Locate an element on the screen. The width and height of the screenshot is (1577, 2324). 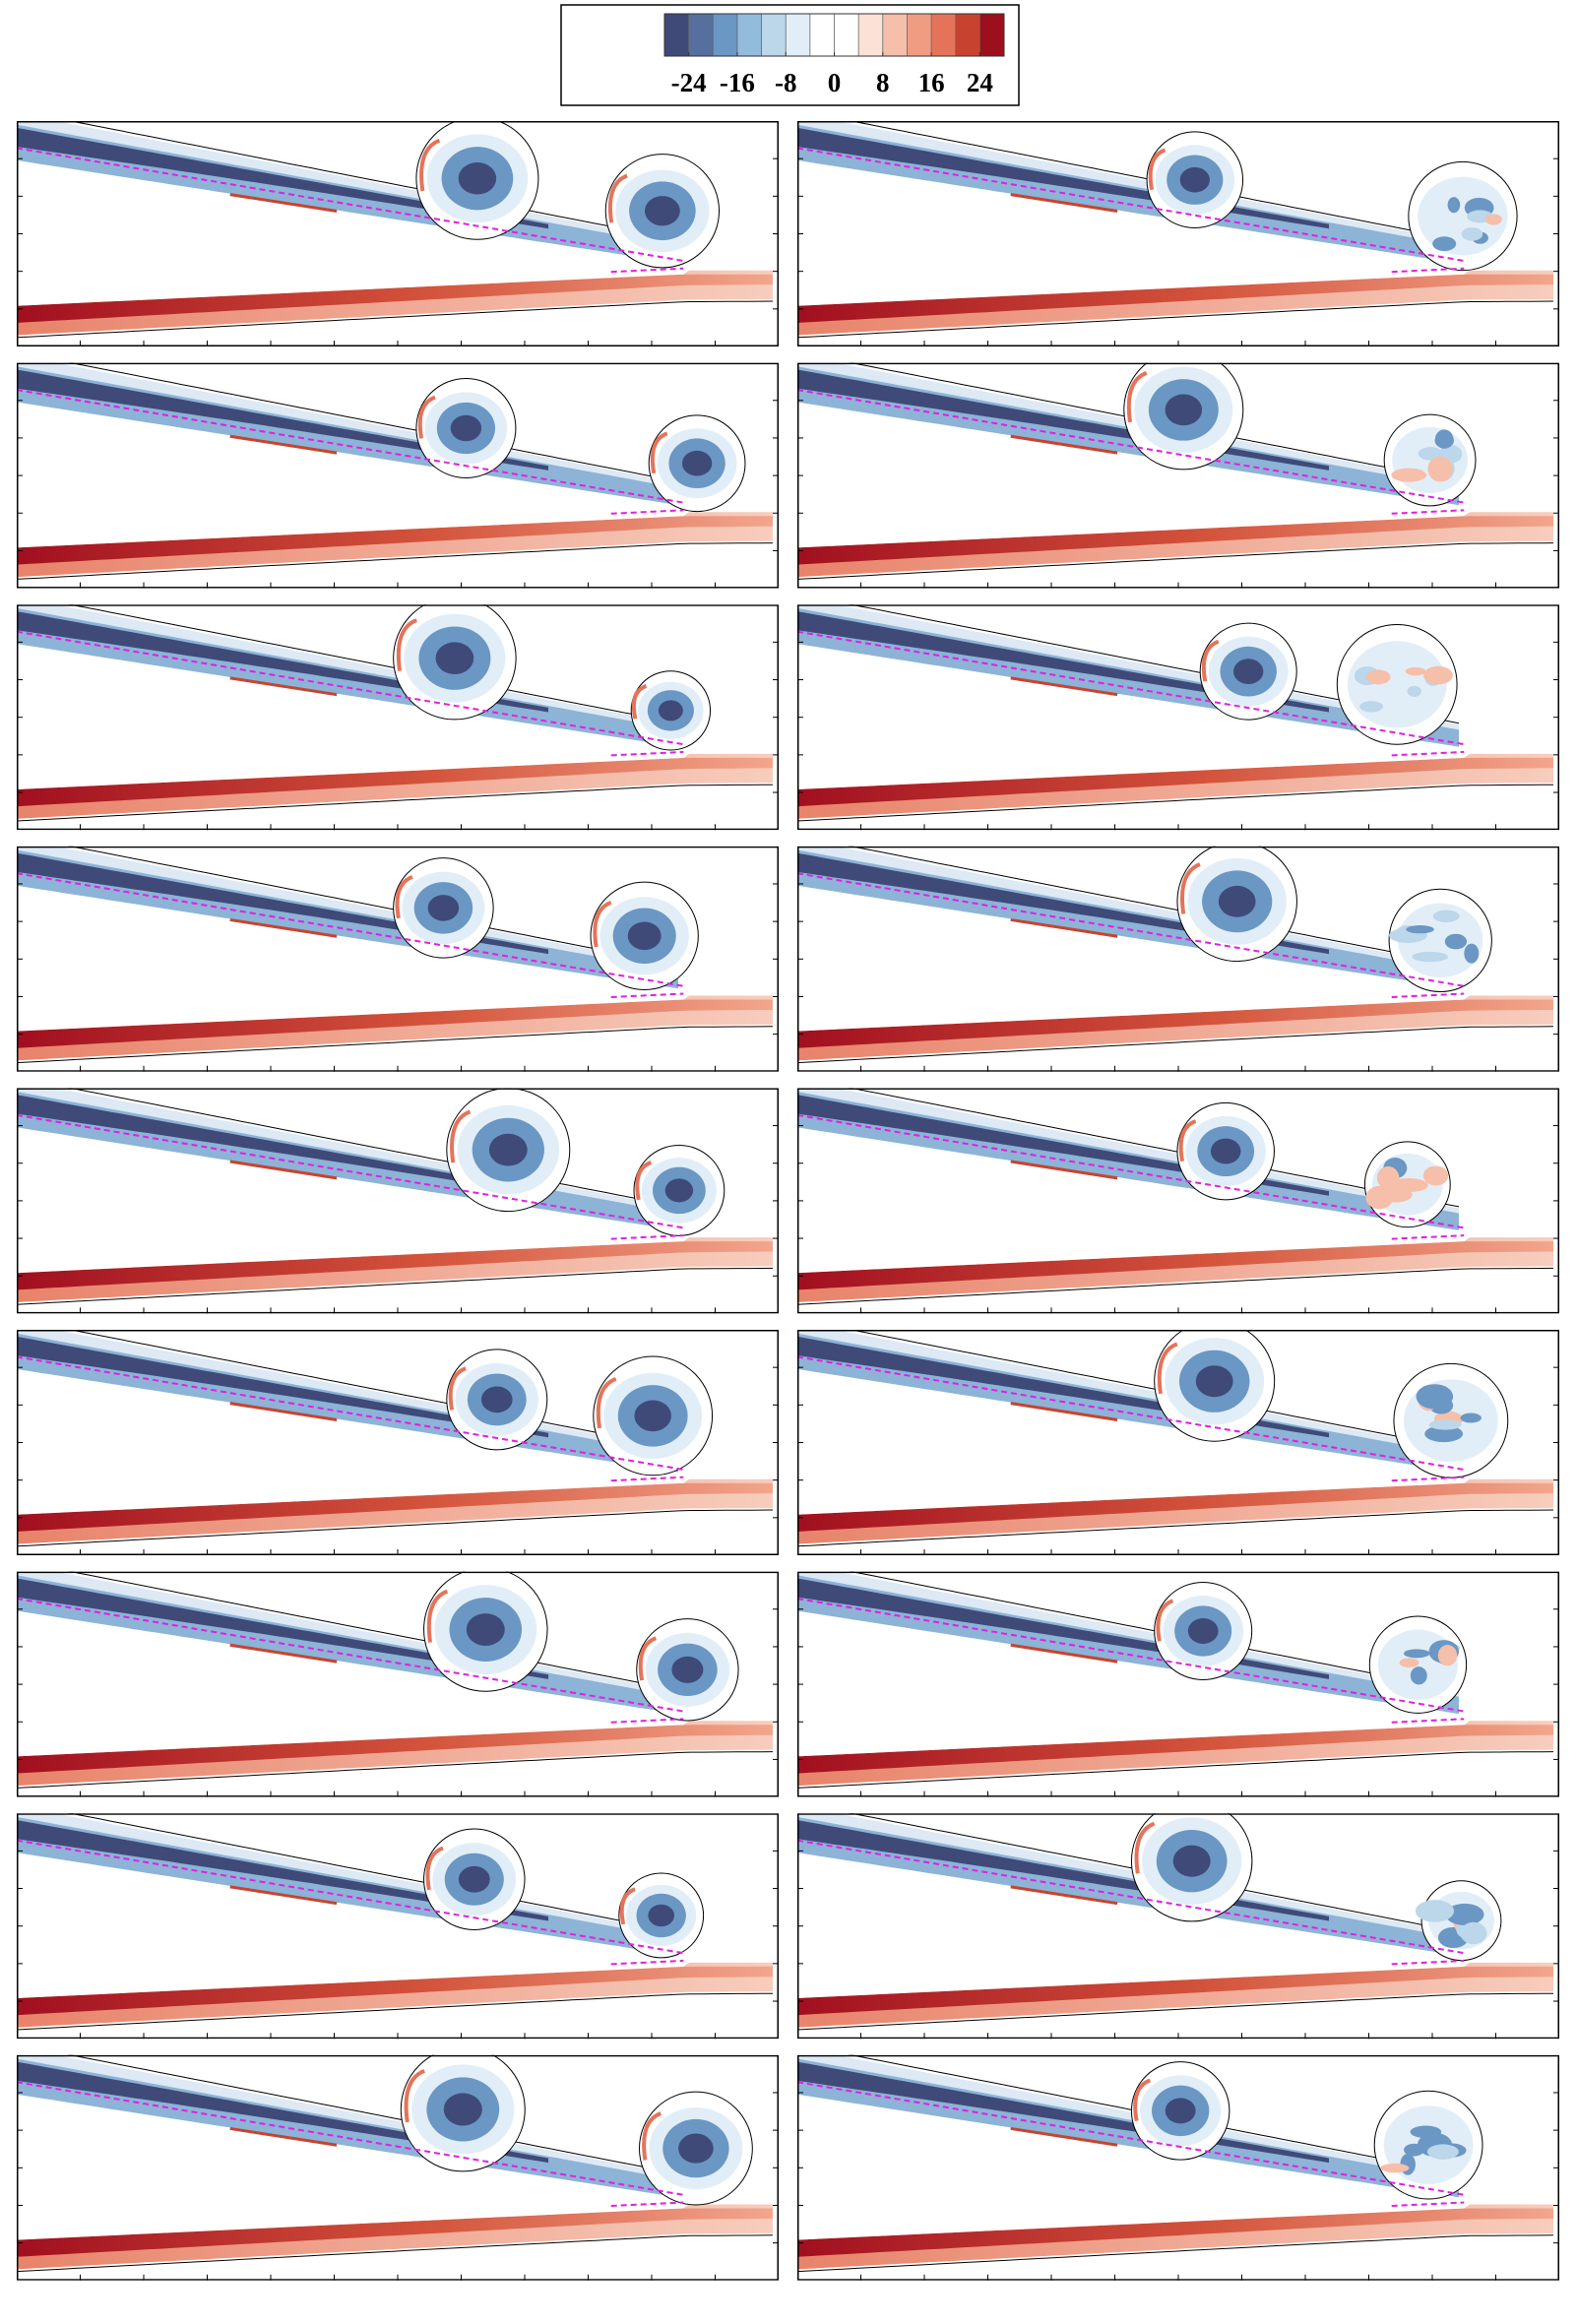
colorbar-tick-label: 0 is located at coordinates (835, 82).